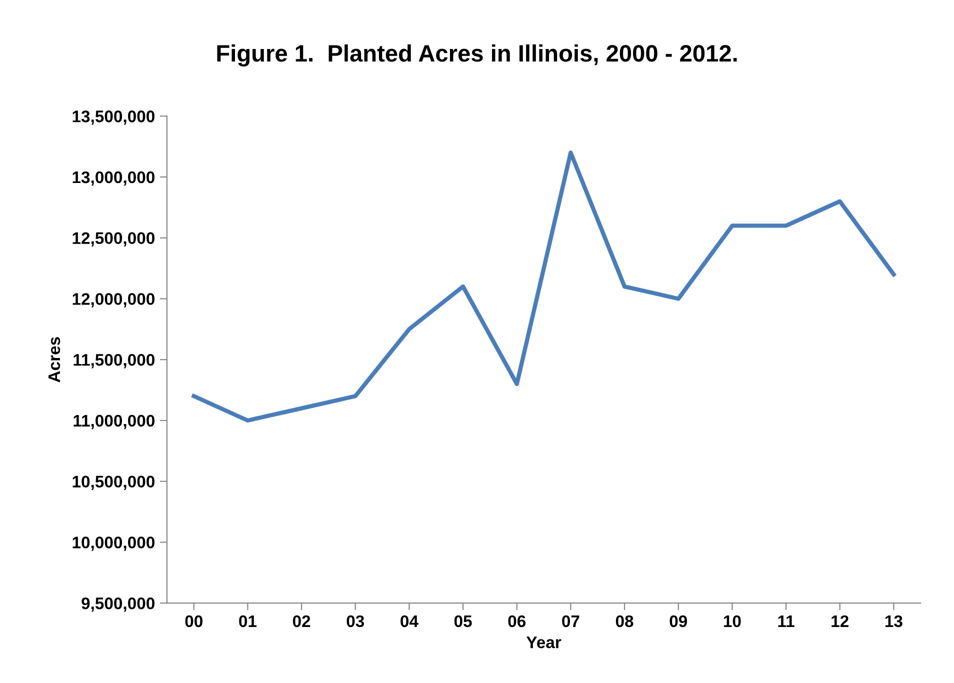 The width and height of the screenshot is (954, 683). I want to click on y-tick-label: 12,500,000, so click(113, 239).